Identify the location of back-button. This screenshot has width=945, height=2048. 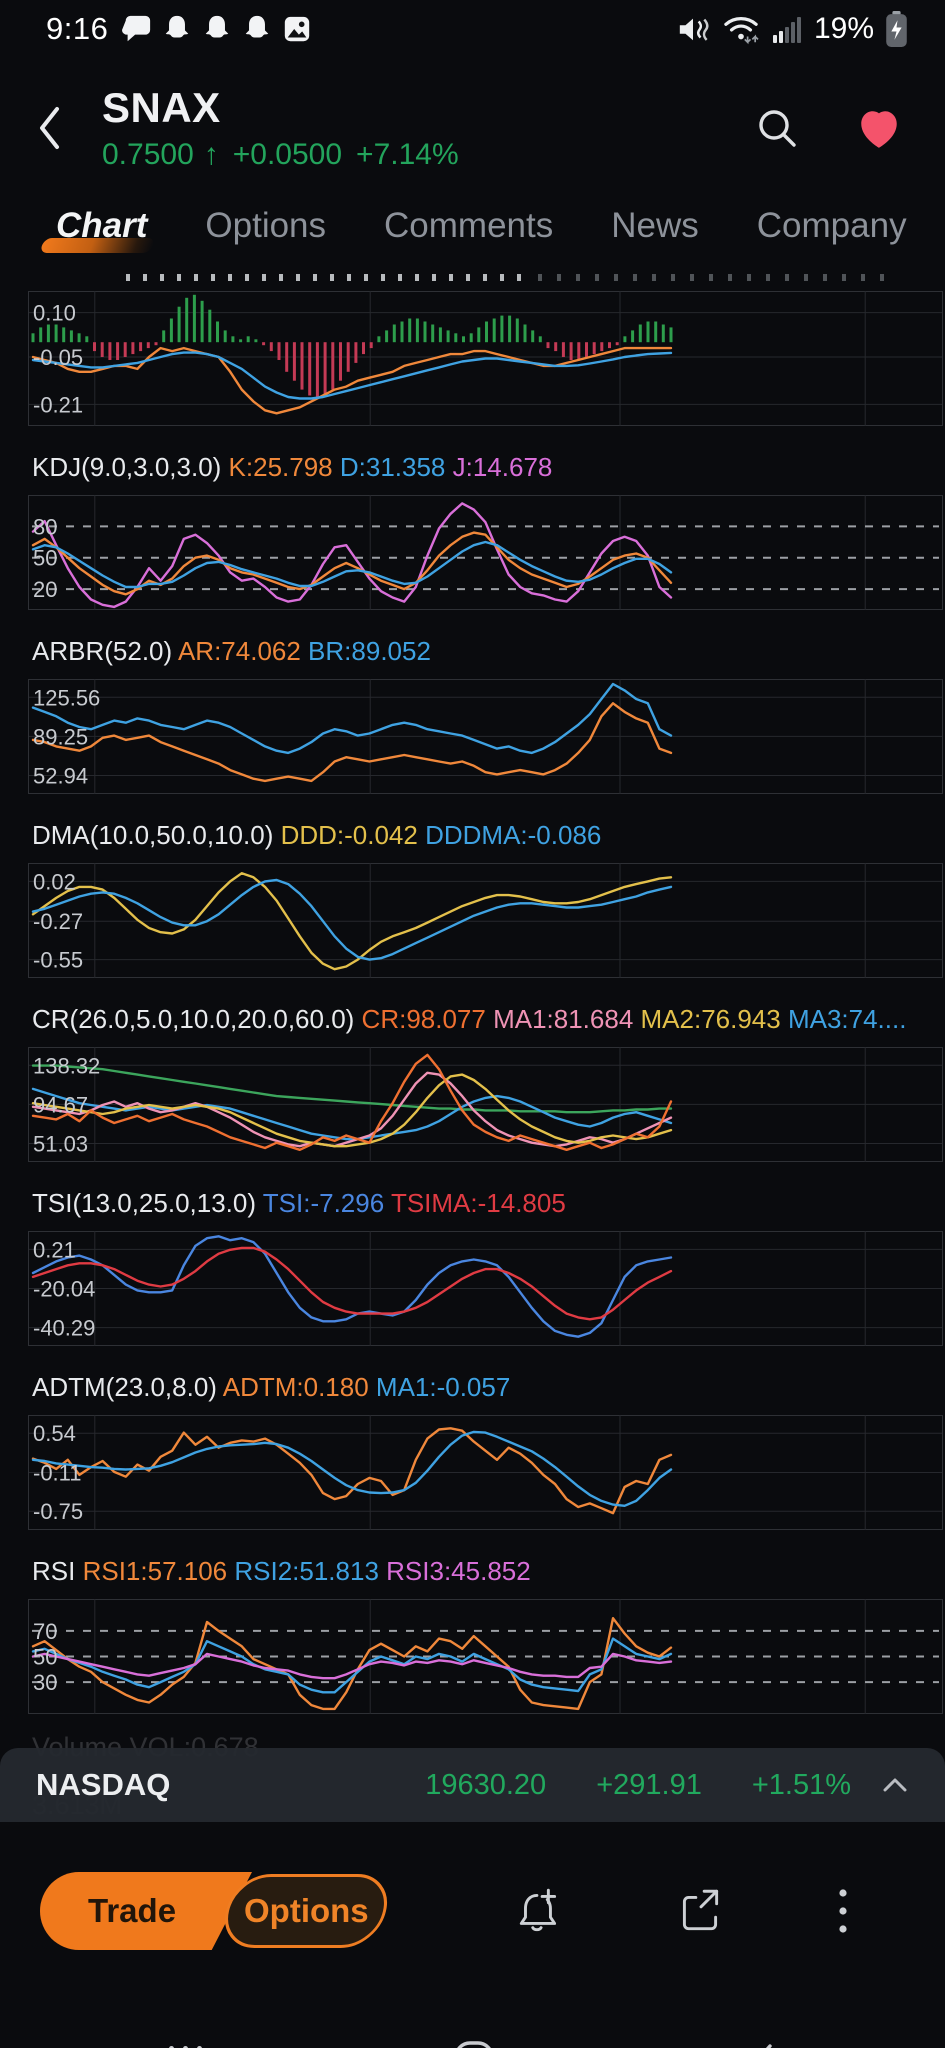
(49, 128).